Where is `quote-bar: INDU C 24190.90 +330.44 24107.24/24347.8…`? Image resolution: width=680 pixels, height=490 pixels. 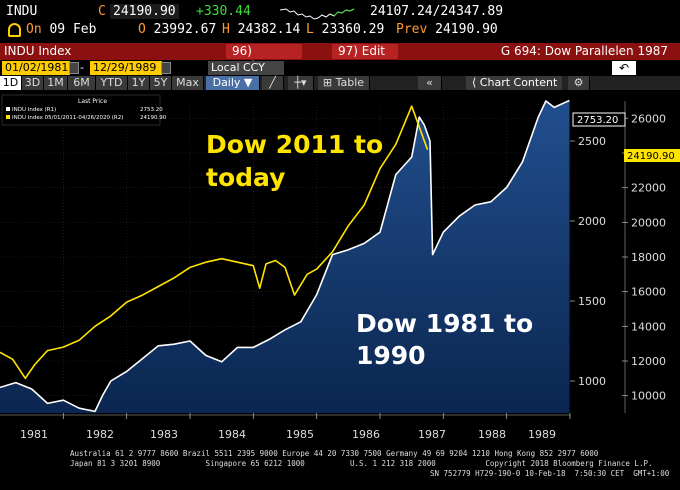
quote-bar: INDU C 24190.90 +330.44 24107.24/24347.8… is located at coordinates (340, 21).